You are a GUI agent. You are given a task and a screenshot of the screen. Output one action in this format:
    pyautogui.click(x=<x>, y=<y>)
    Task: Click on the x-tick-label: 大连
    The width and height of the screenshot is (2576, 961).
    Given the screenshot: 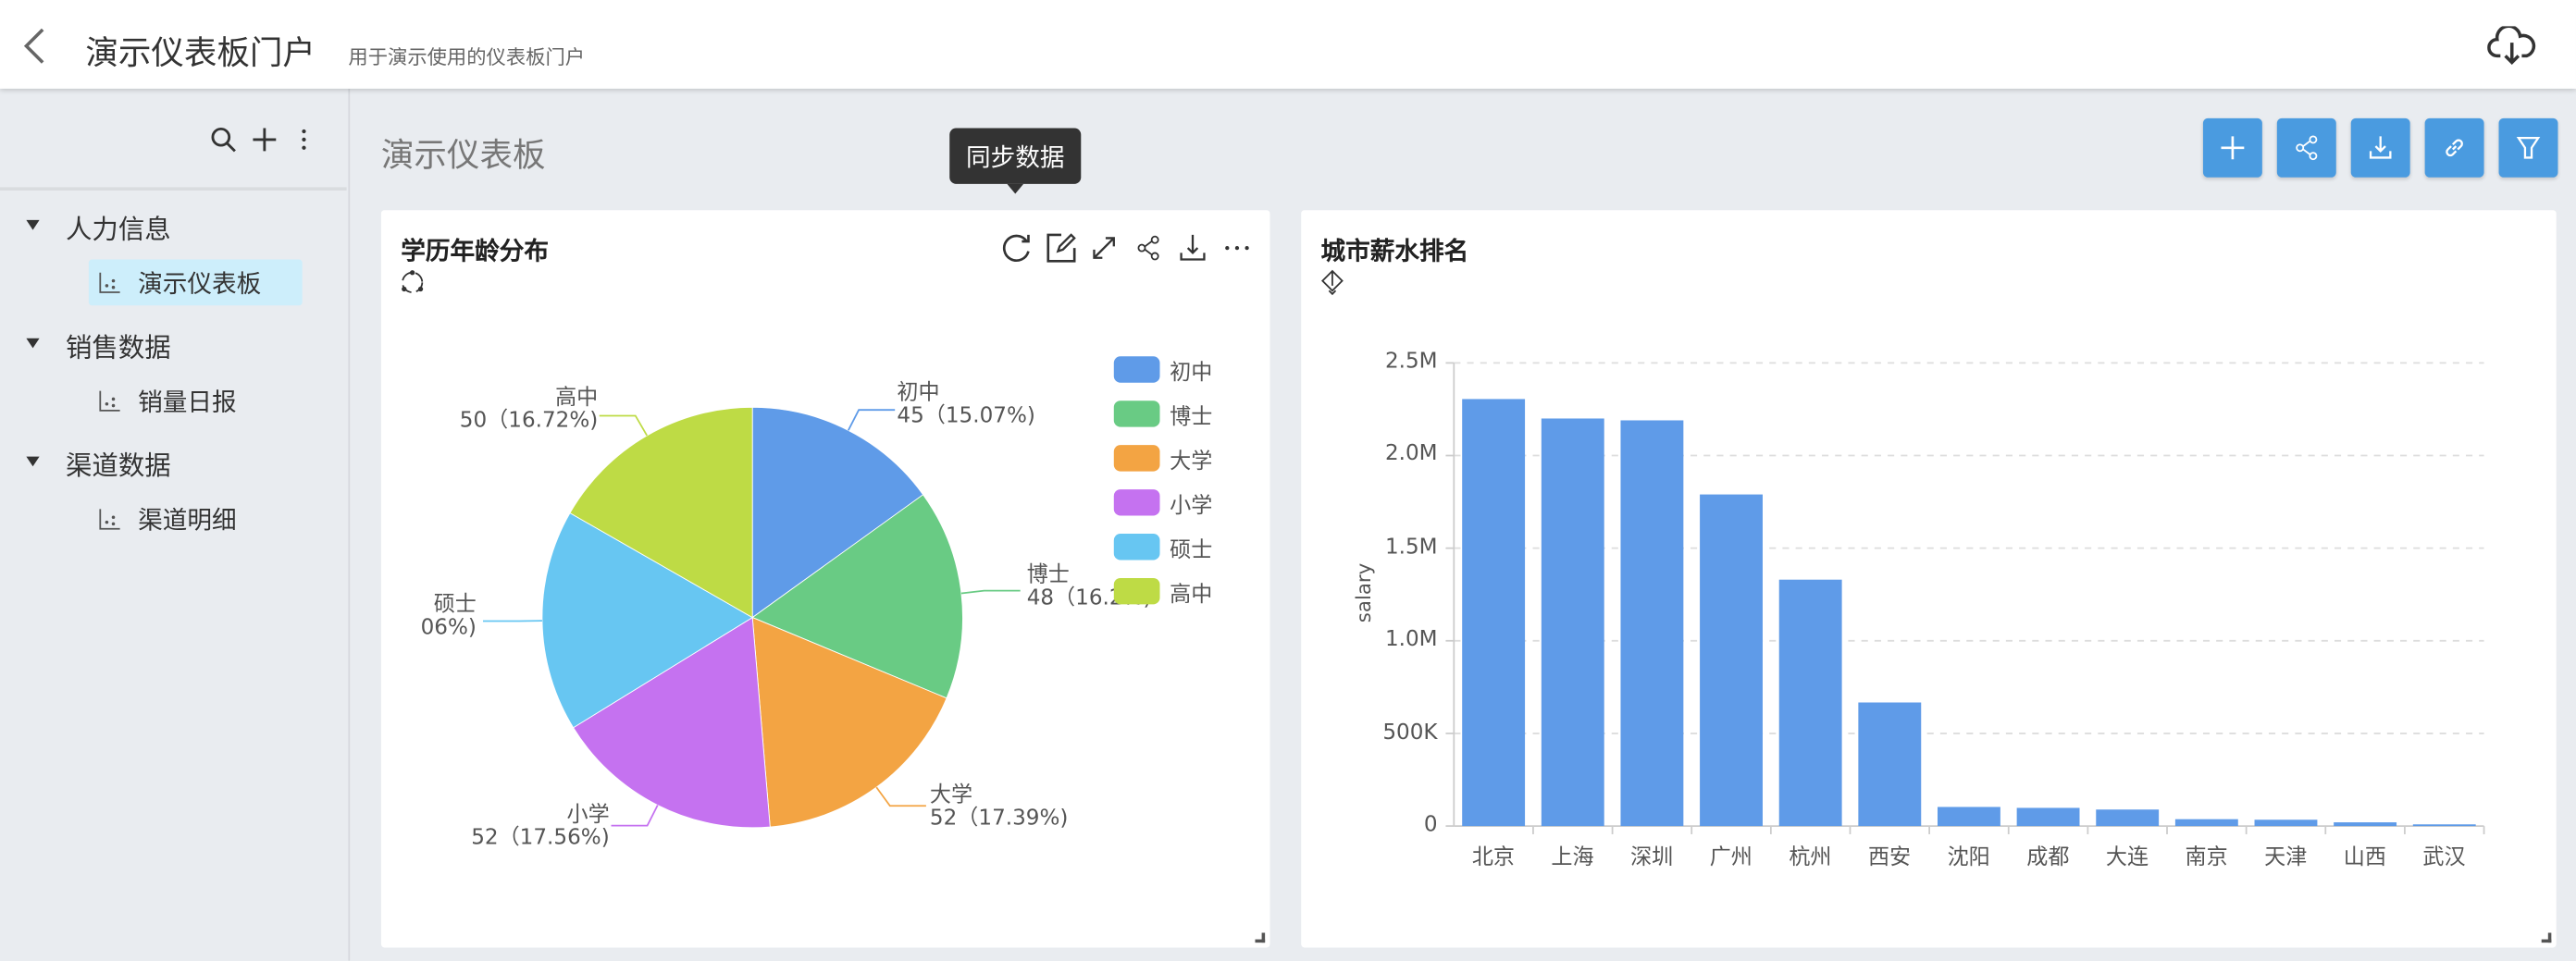 What is the action you would take?
    pyautogui.click(x=2127, y=855)
    